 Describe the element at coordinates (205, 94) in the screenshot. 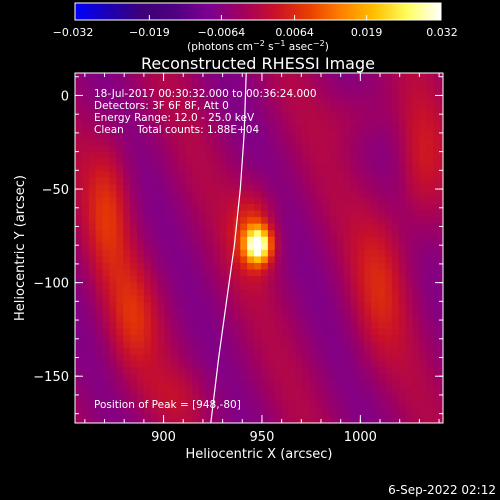

I see `info-time-range: 18-Jul-2017 00:30:32.000 to 00:36:24.000` at that location.